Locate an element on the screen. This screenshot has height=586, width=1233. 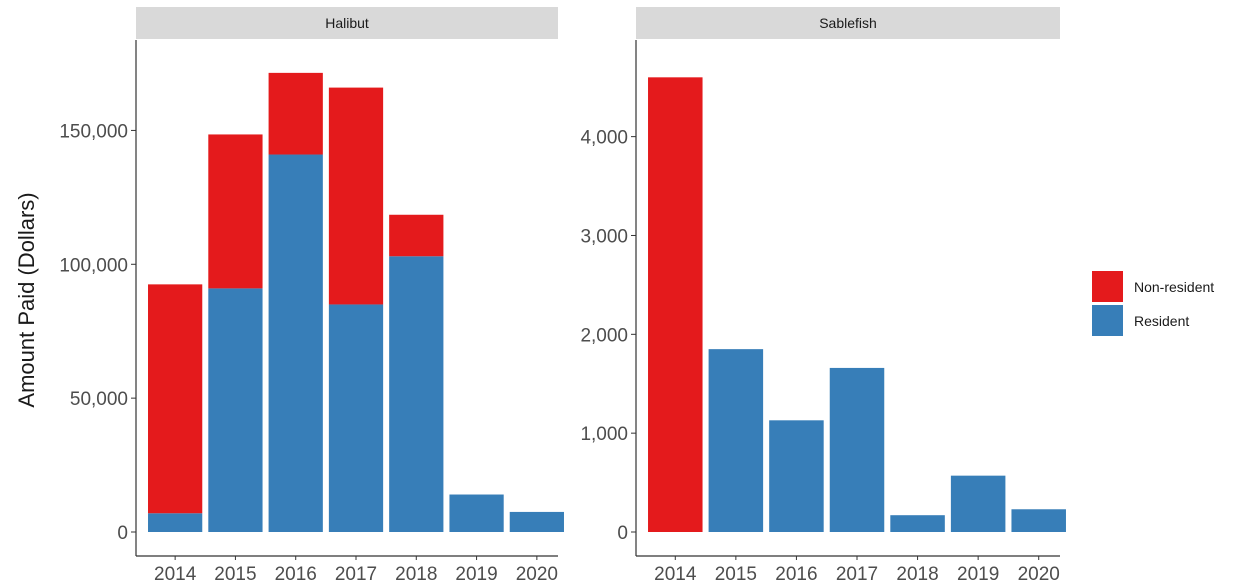
bar-non-resident-2017 is located at coordinates (356, 196).